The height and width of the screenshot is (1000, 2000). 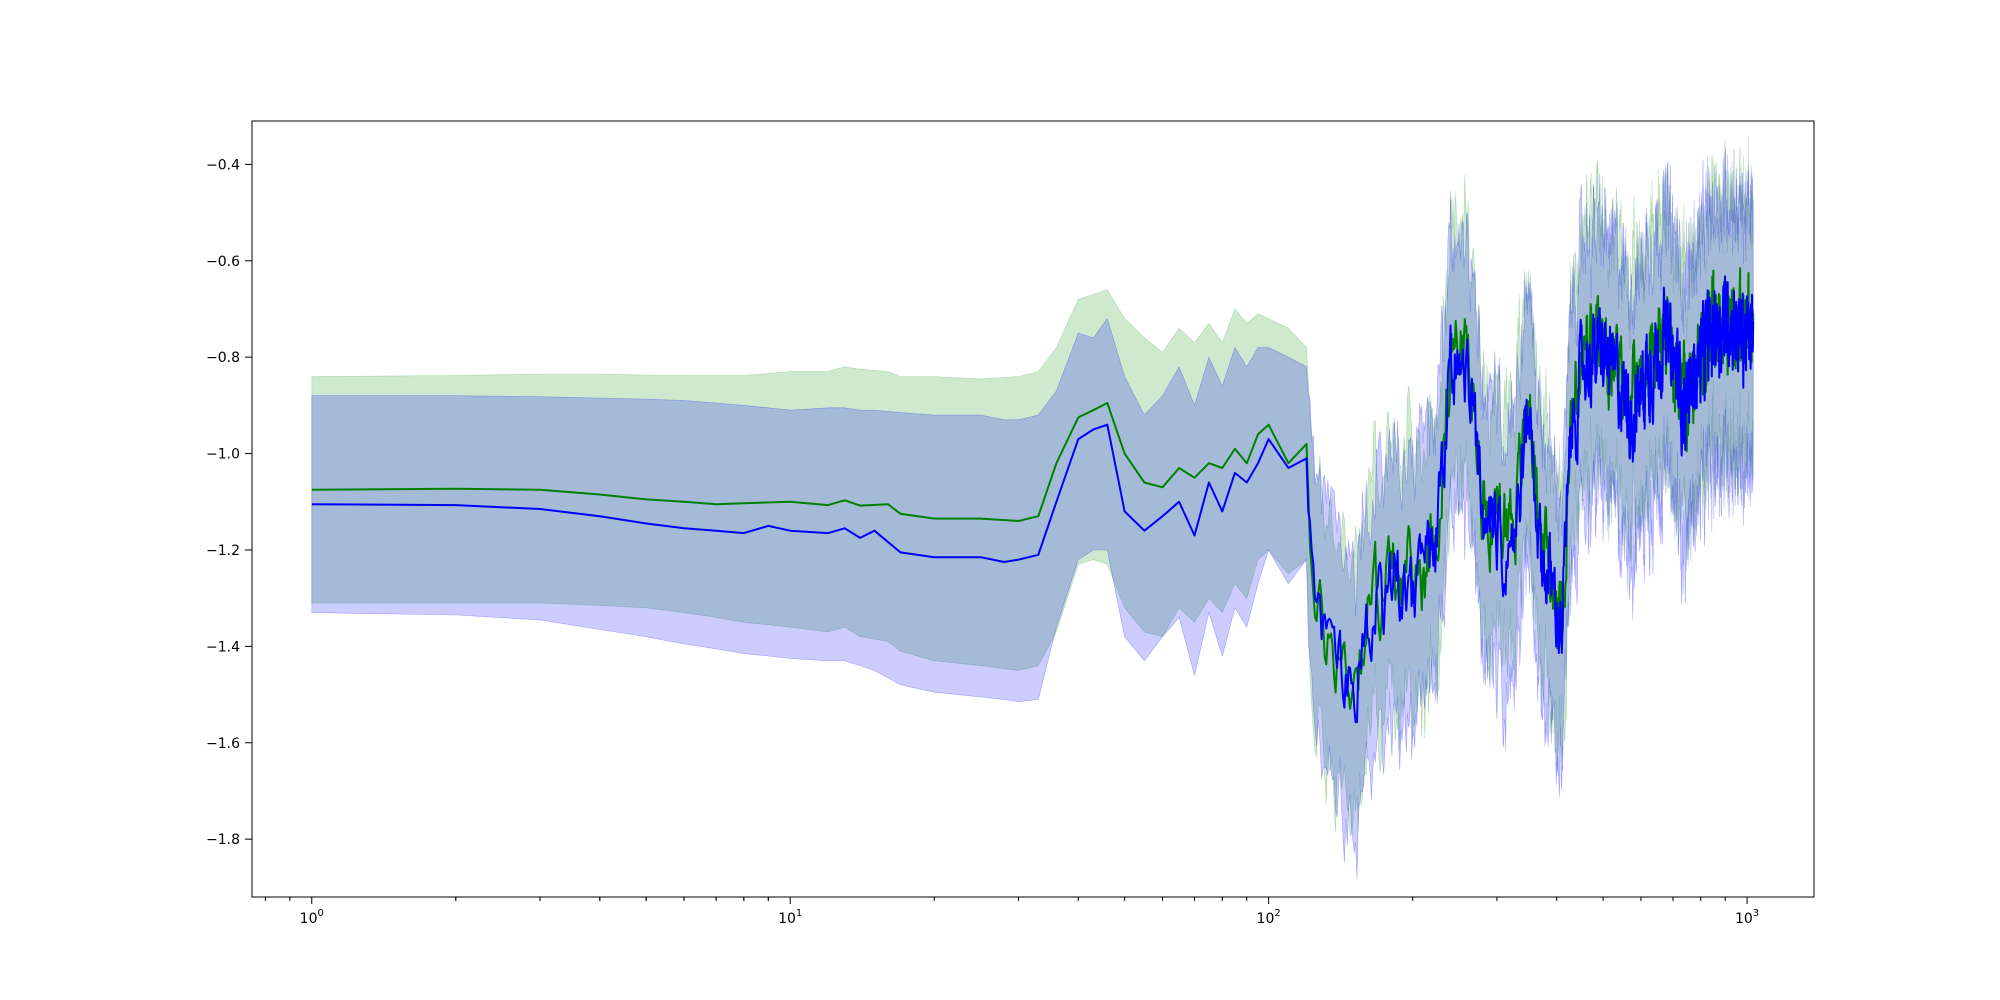 What do you see at coordinates (223, 262) in the screenshot?
I see `y-tick-label: −0.6` at bounding box center [223, 262].